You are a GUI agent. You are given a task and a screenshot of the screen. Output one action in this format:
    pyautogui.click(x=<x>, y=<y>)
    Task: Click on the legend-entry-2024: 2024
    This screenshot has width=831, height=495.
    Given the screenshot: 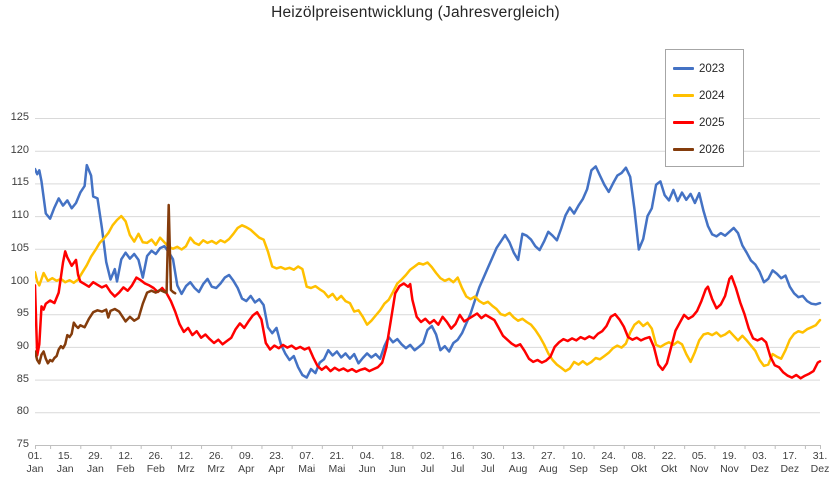 What is the action you would take?
    pyautogui.click(x=704, y=95)
    